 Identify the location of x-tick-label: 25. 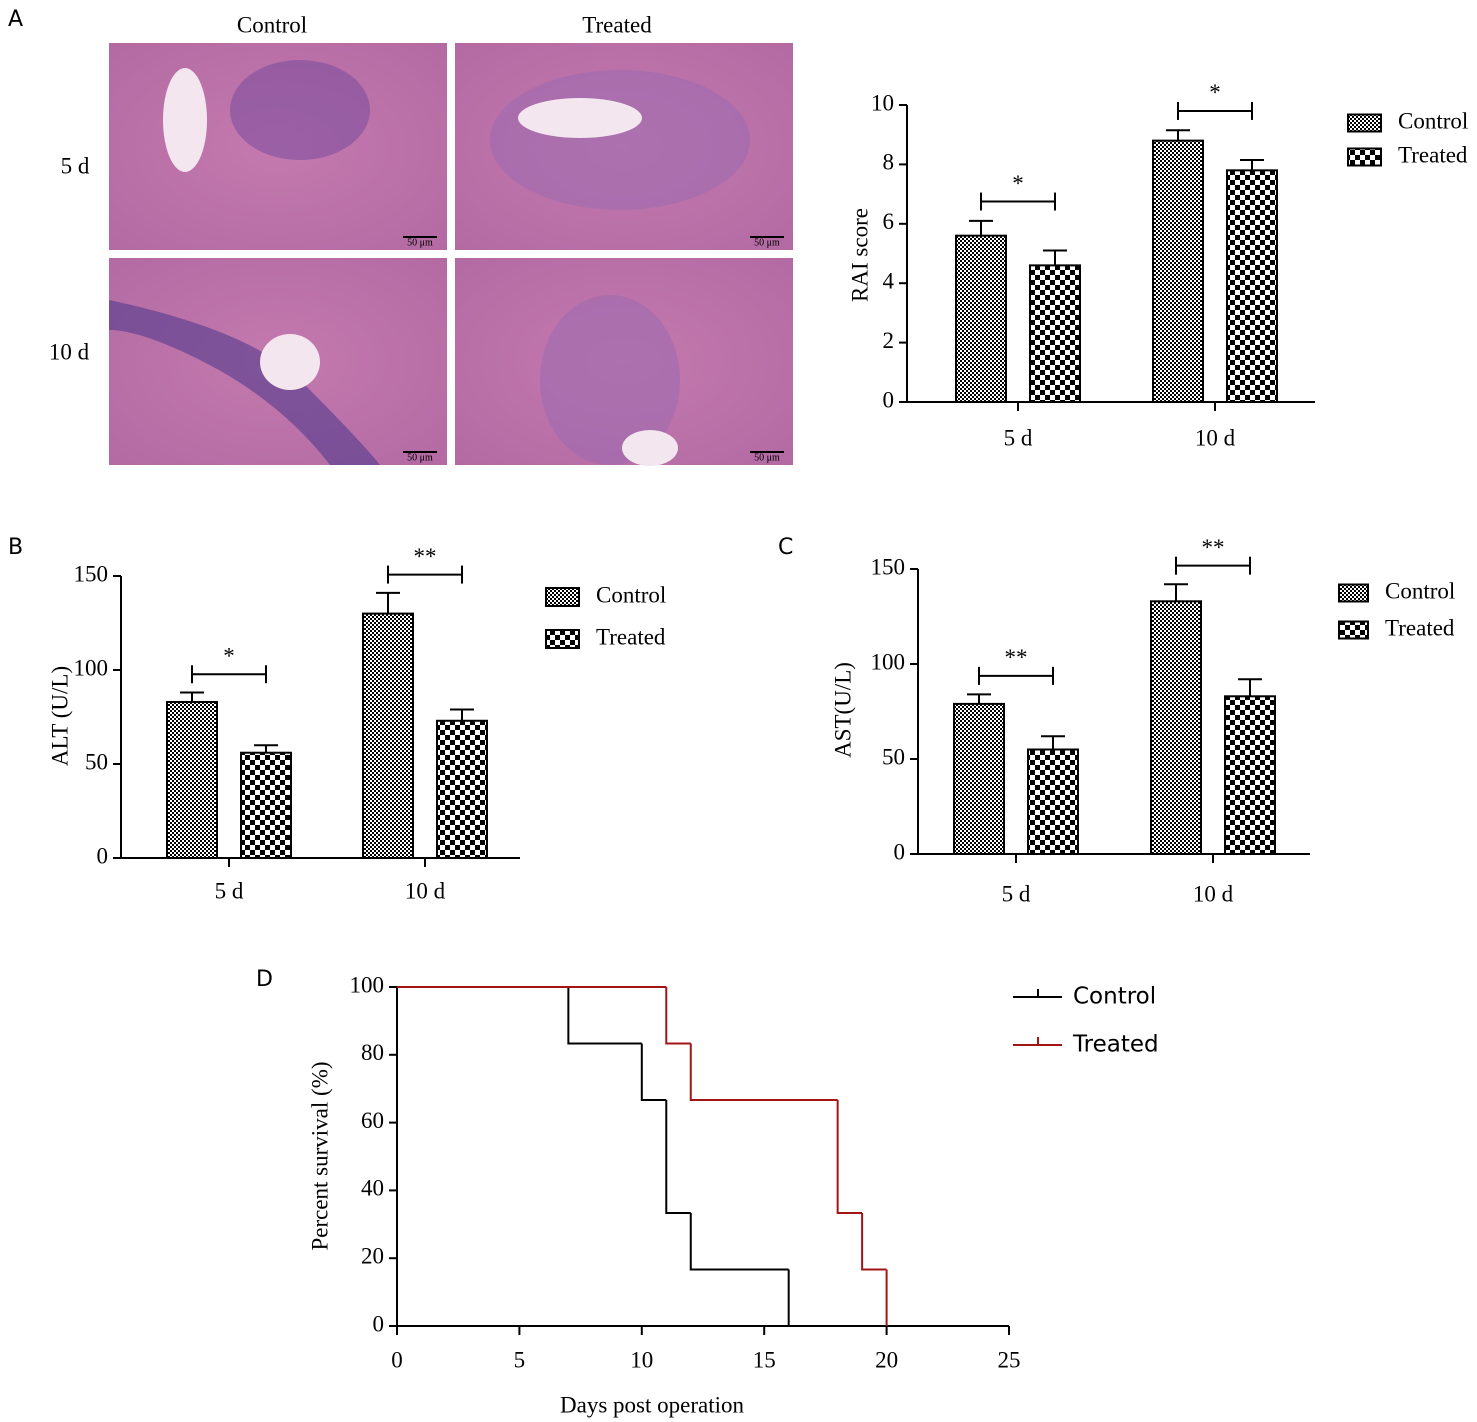
(1009, 1359).